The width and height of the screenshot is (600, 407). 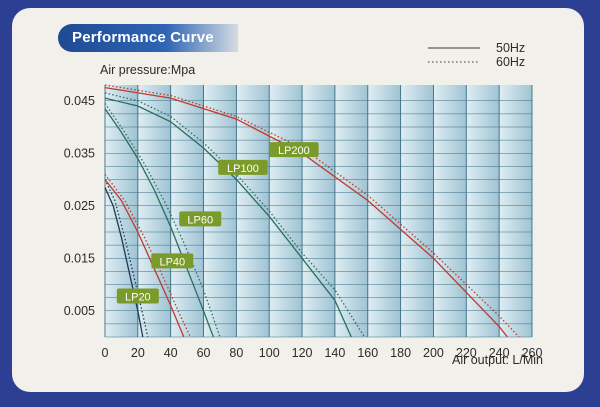 I want to click on x-tick-label: 160, so click(x=367, y=353).